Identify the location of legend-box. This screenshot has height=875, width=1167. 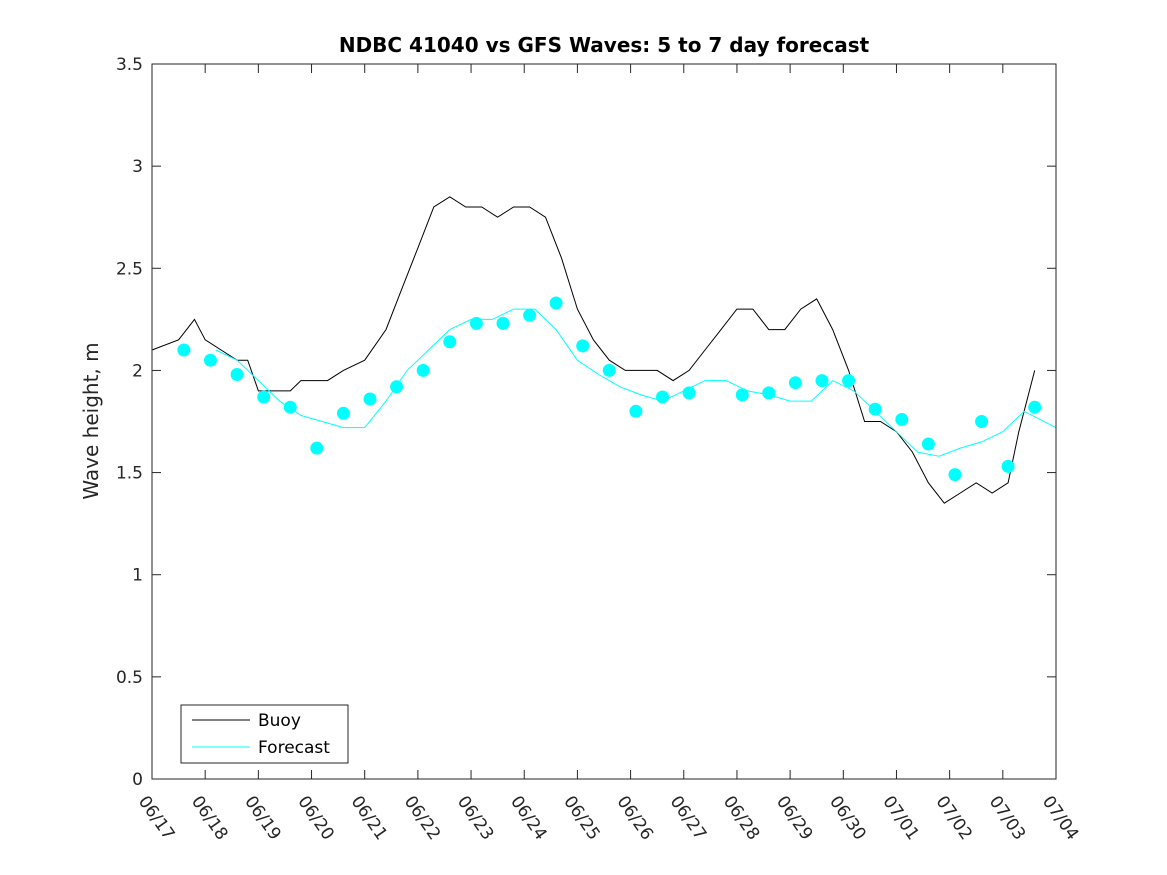
(264, 734).